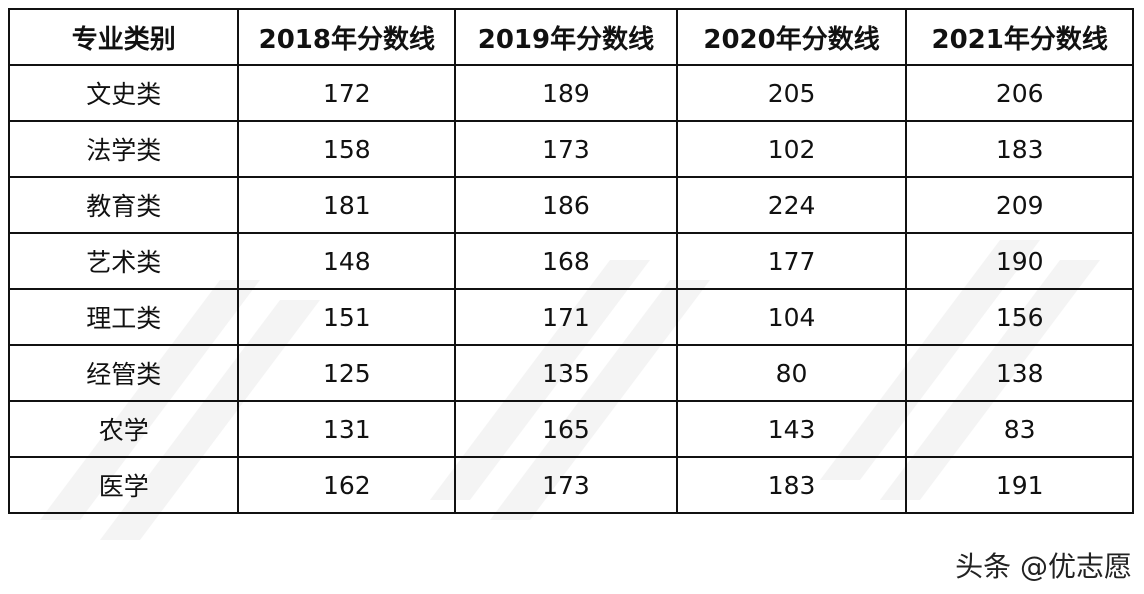  I want to click on table-row: 教育类 181 186 224 209, so click(570, 205).